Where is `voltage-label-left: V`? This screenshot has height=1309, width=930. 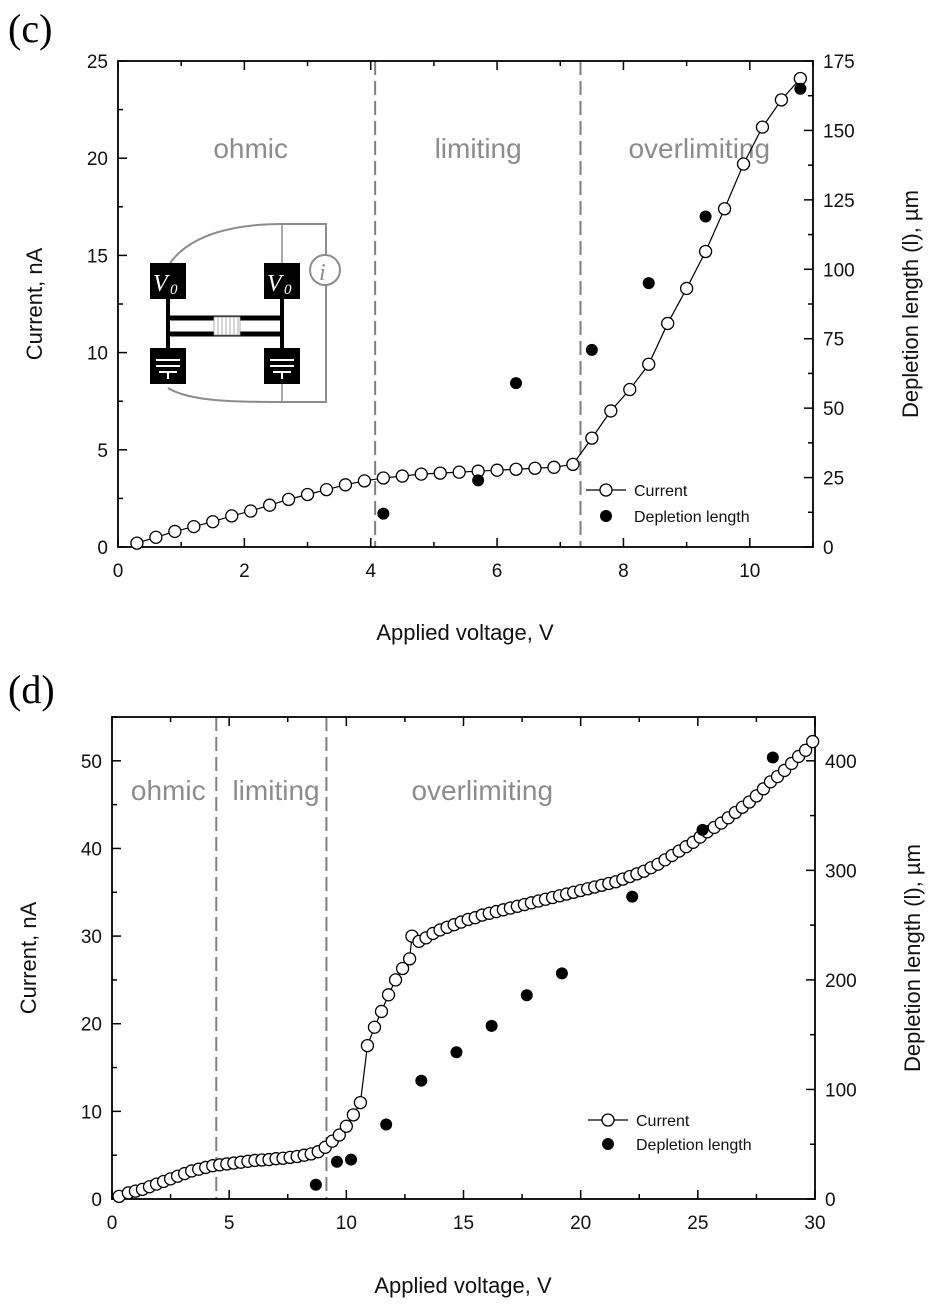
voltage-label-left: V is located at coordinates (161, 284).